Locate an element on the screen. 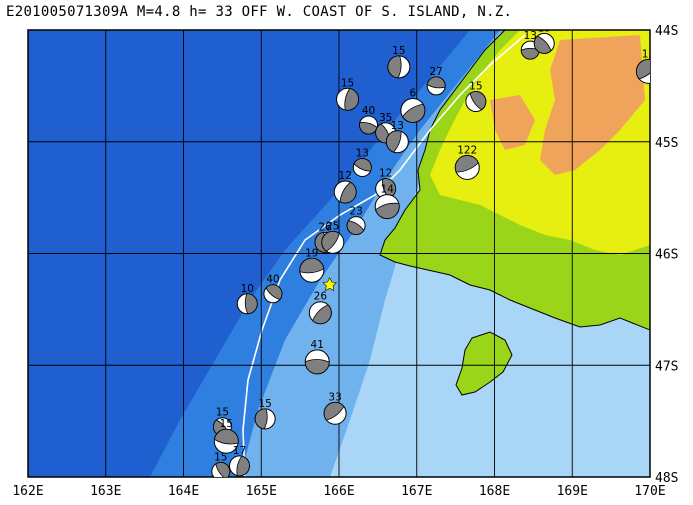 The width and height of the screenshot is (693, 505). focal-mechanism: 122 is located at coordinates (467, 162).